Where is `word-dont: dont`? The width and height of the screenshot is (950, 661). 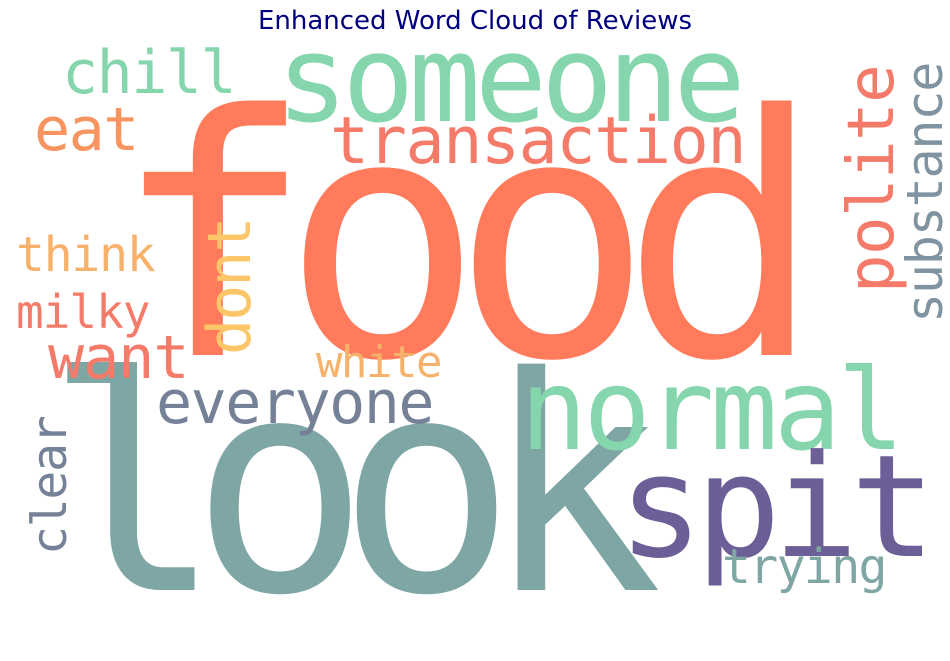
word-dont: dont is located at coordinates (230, 287).